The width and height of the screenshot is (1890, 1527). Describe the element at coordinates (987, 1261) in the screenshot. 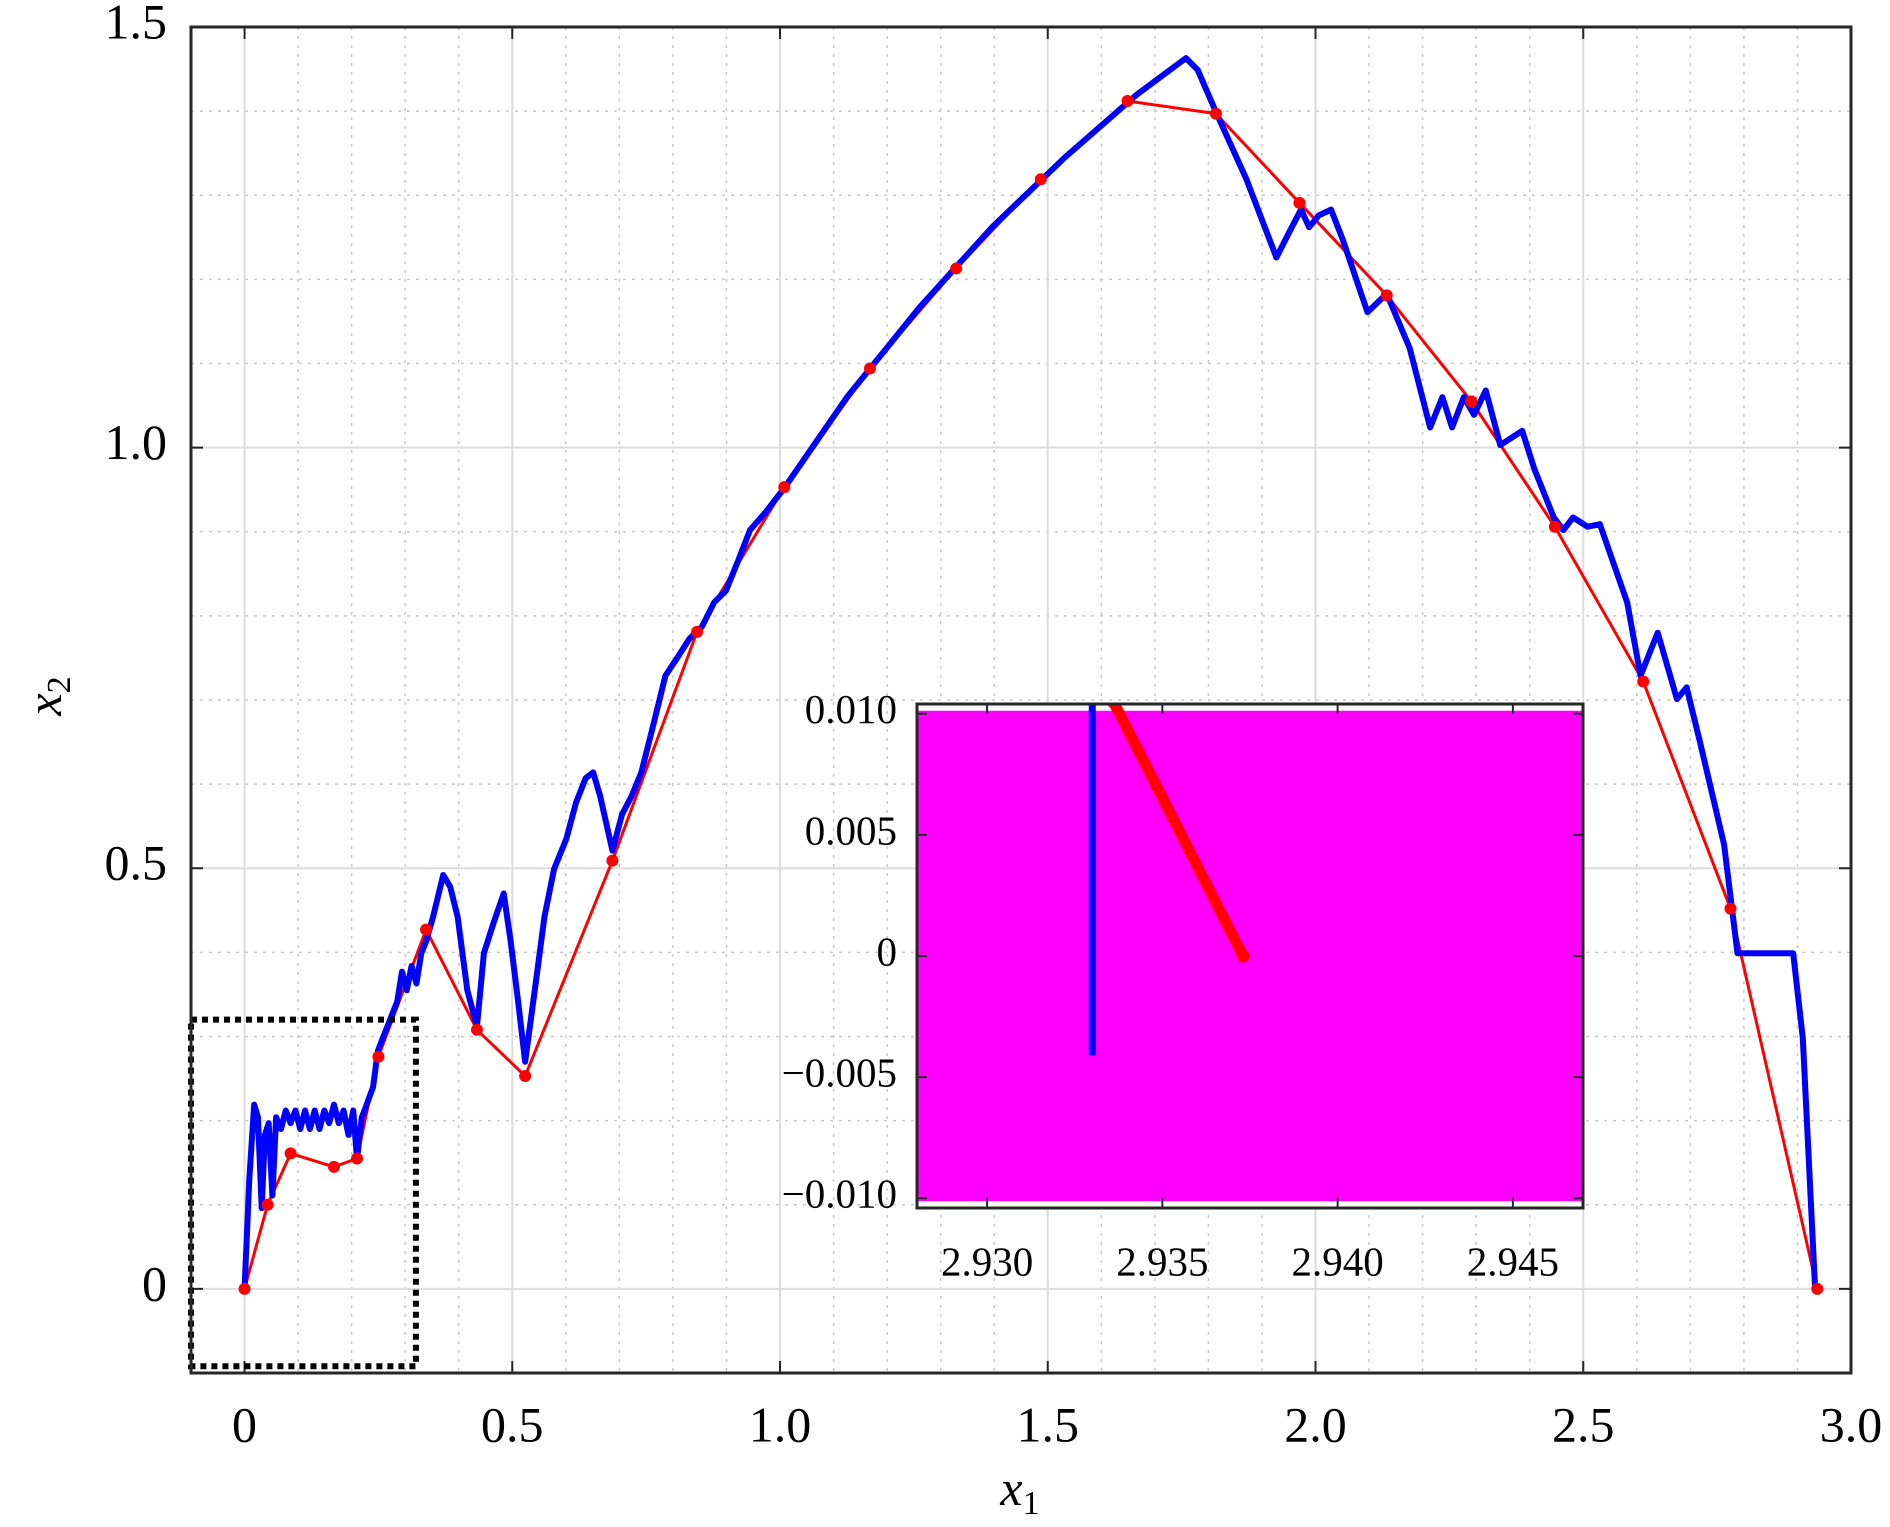

I see `x-tick-label: 2.930` at that location.